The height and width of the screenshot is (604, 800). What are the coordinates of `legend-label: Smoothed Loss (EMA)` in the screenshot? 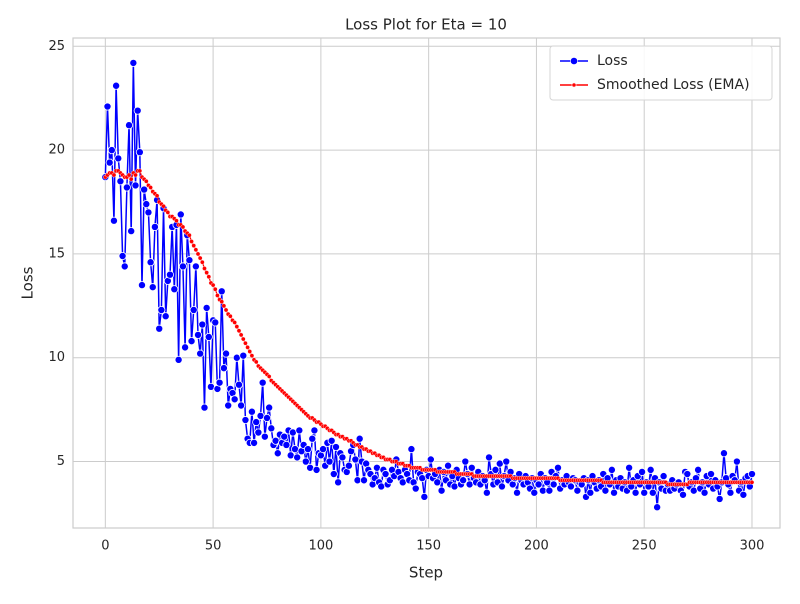 It's located at (673, 85).